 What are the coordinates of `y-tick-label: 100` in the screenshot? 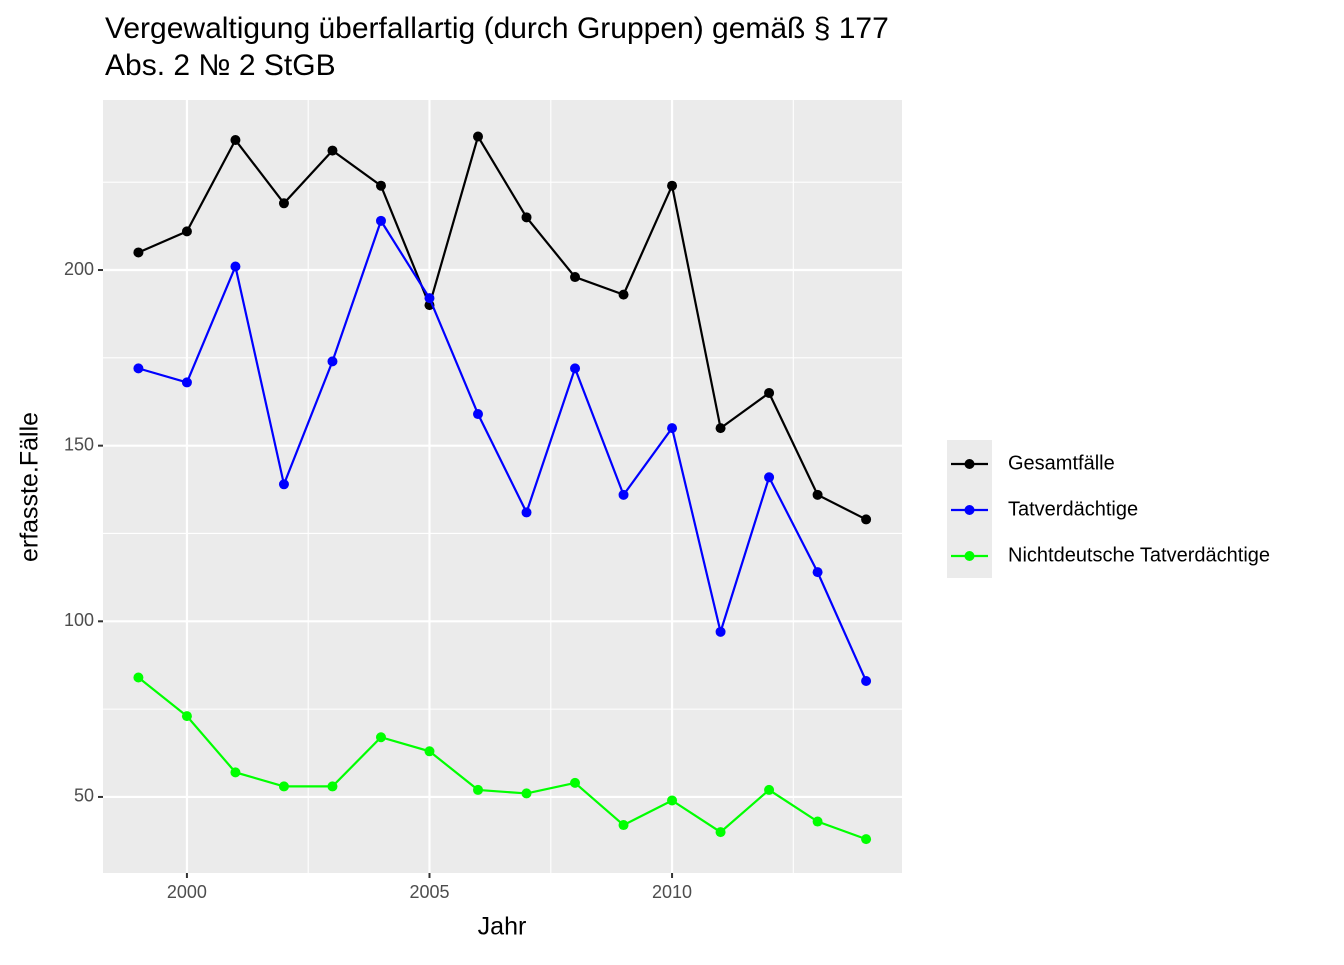 It's located at (79, 620).